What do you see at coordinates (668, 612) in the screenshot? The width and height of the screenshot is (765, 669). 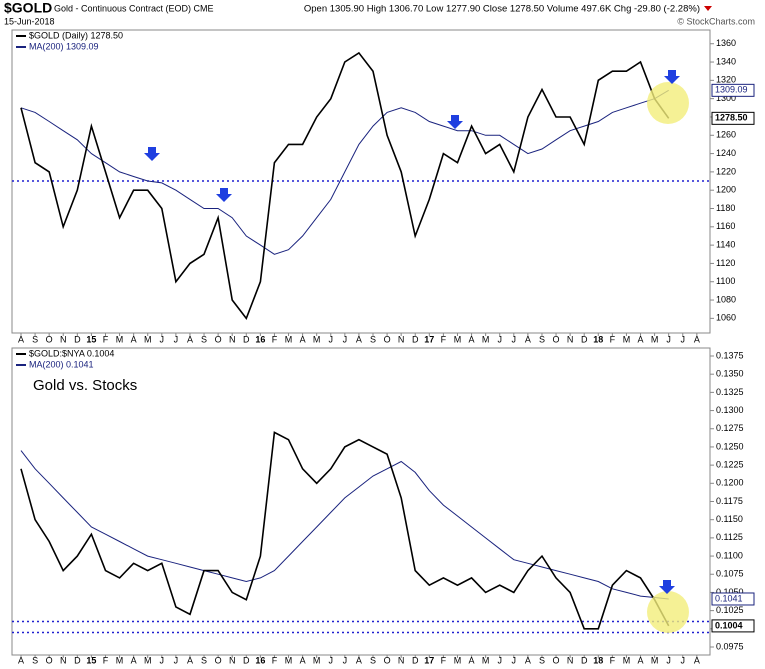 I see `highlight` at bounding box center [668, 612].